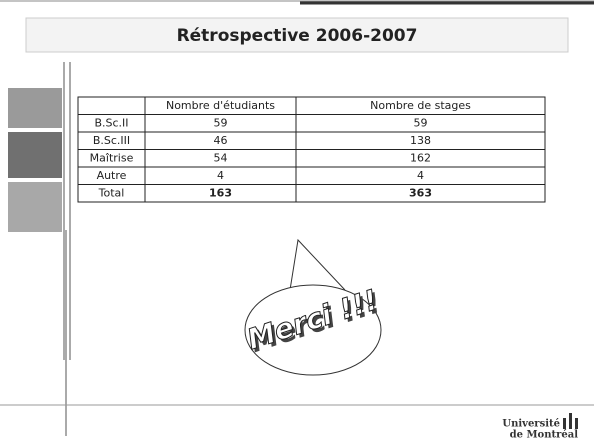 The width and height of the screenshot is (594, 444). I want to click on table-cell: 54, so click(221, 157).